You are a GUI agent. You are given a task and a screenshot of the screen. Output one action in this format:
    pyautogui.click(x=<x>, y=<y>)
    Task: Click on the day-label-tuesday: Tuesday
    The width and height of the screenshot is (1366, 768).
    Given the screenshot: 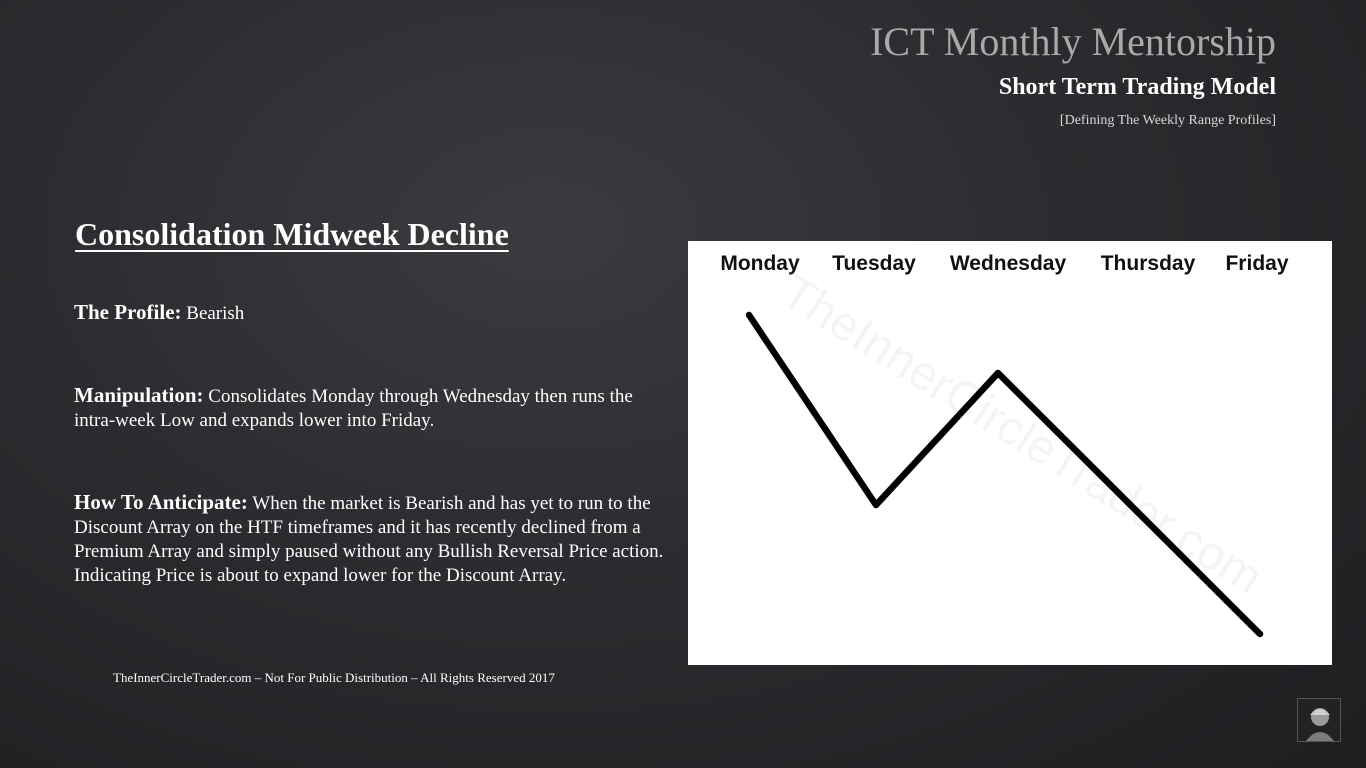 What is the action you would take?
    pyautogui.click(x=874, y=263)
    